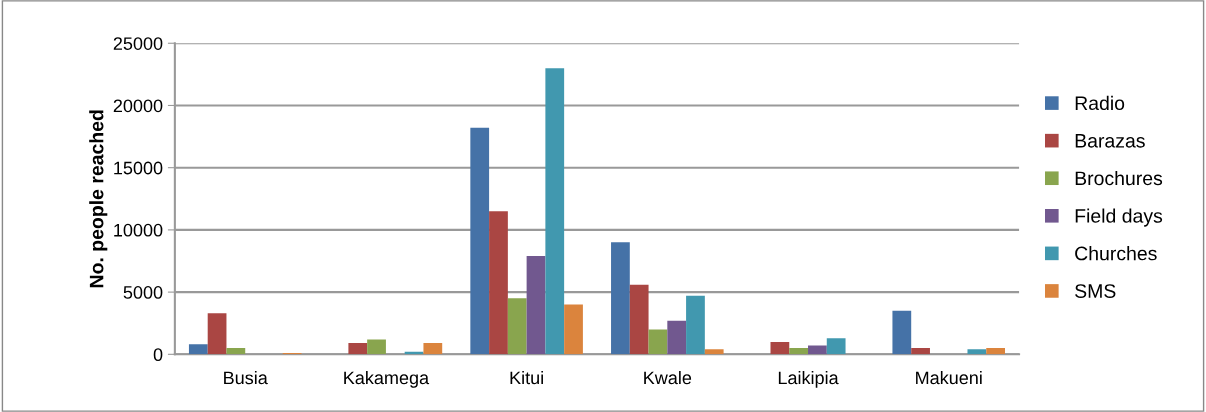 Image resolution: width=1206 pixels, height=412 pixels. I want to click on y-tick-label: 15000, so click(138, 168).